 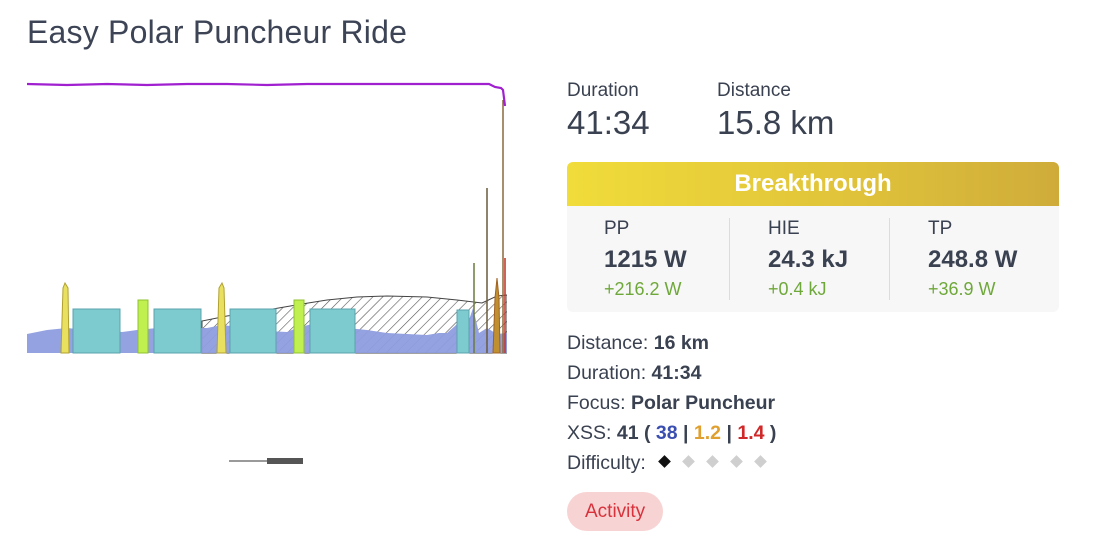 What do you see at coordinates (813, 184) in the screenshot?
I see `breakthrough-banner: Breakthrough` at bounding box center [813, 184].